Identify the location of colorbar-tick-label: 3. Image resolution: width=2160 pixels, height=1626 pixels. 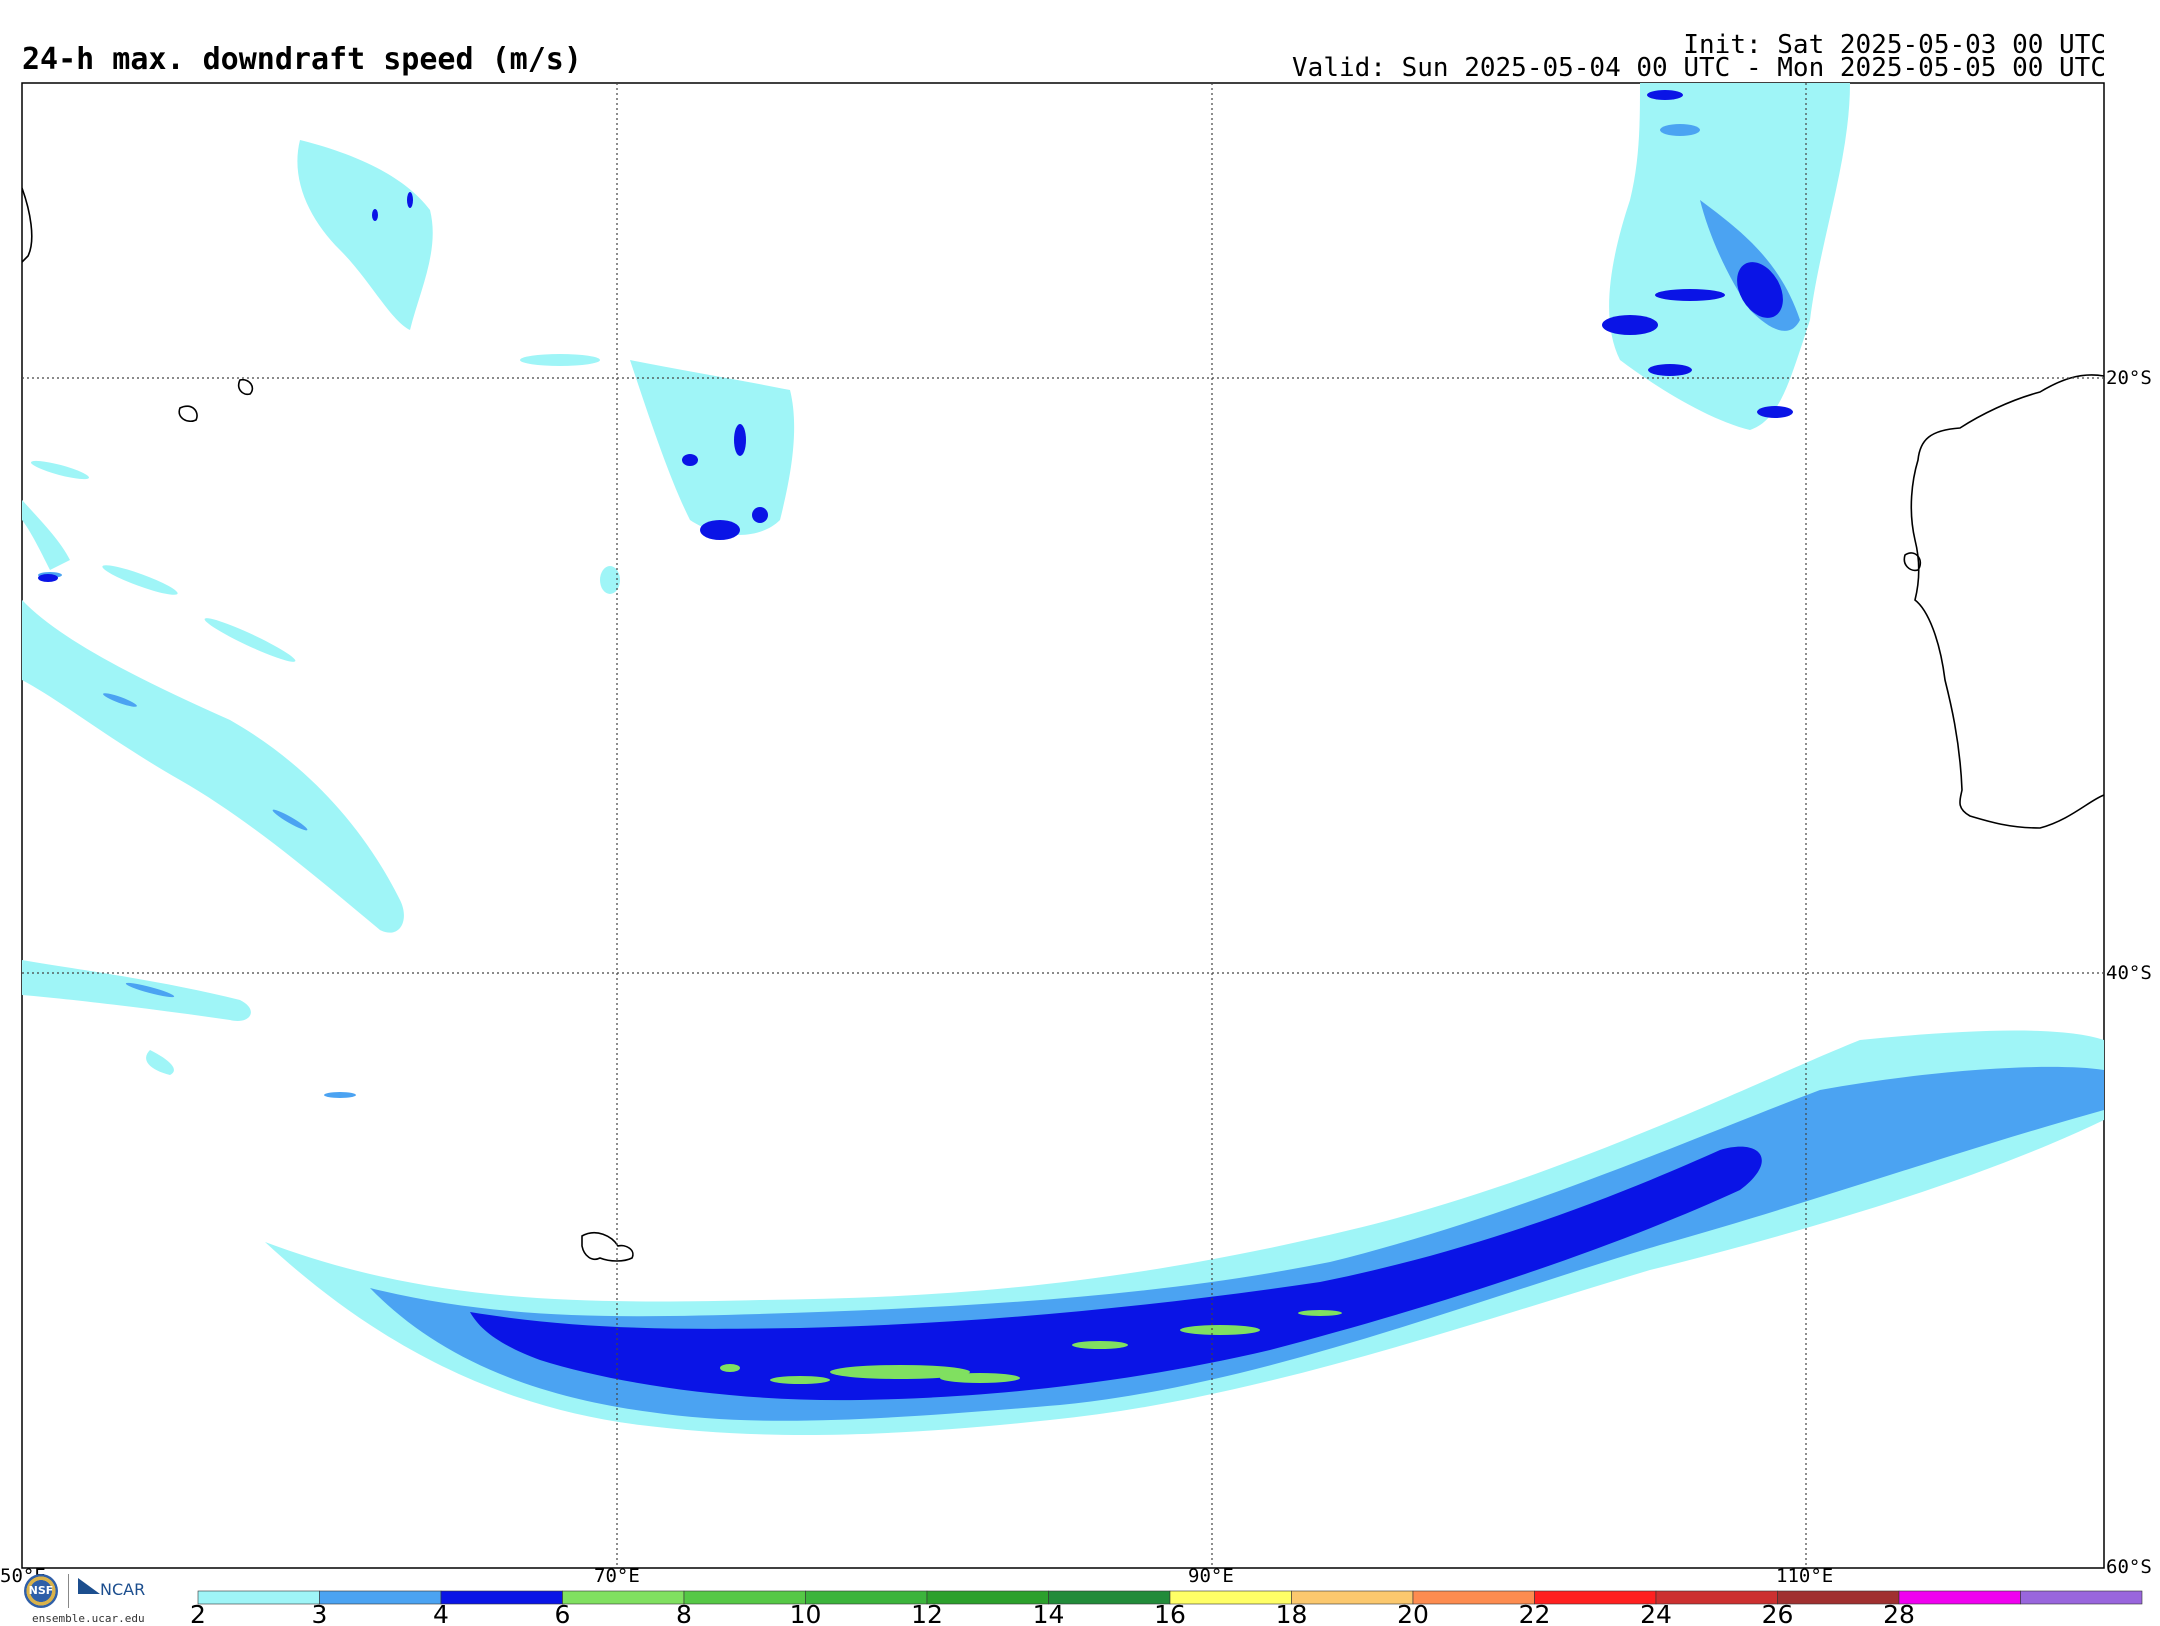
(320, 1613).